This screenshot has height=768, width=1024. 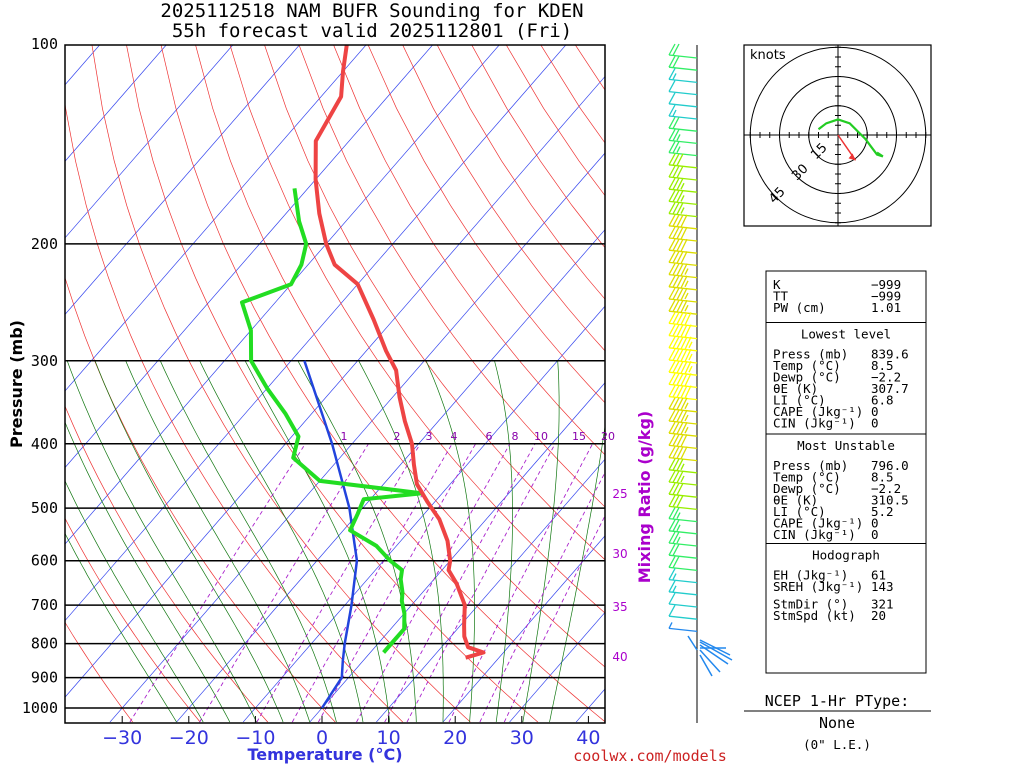 What do you see at coordinates (846, 555) in the screenshot?
I see `stat-section-title: Hodograph` at bounding box center [846, 555].